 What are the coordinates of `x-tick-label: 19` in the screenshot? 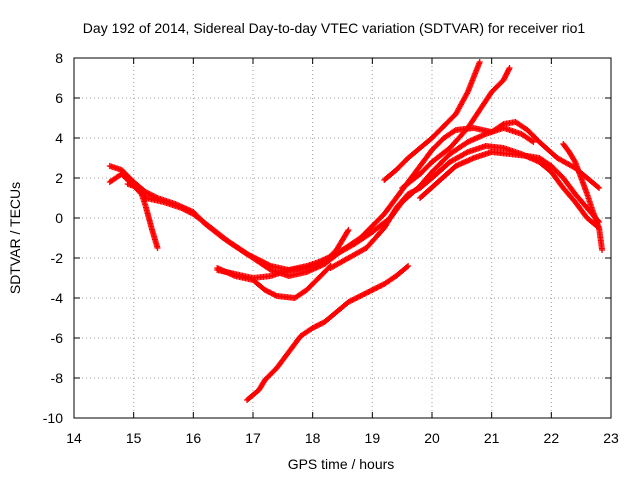 It's located at (373, 438).